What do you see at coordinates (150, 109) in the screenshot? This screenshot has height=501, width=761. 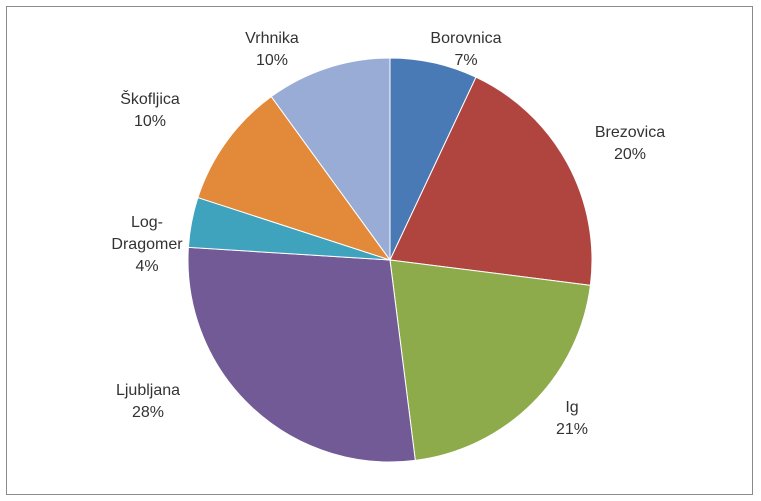 I see `data-label--kofljica: Škofljica 10%` at bounding box center [150, 109].